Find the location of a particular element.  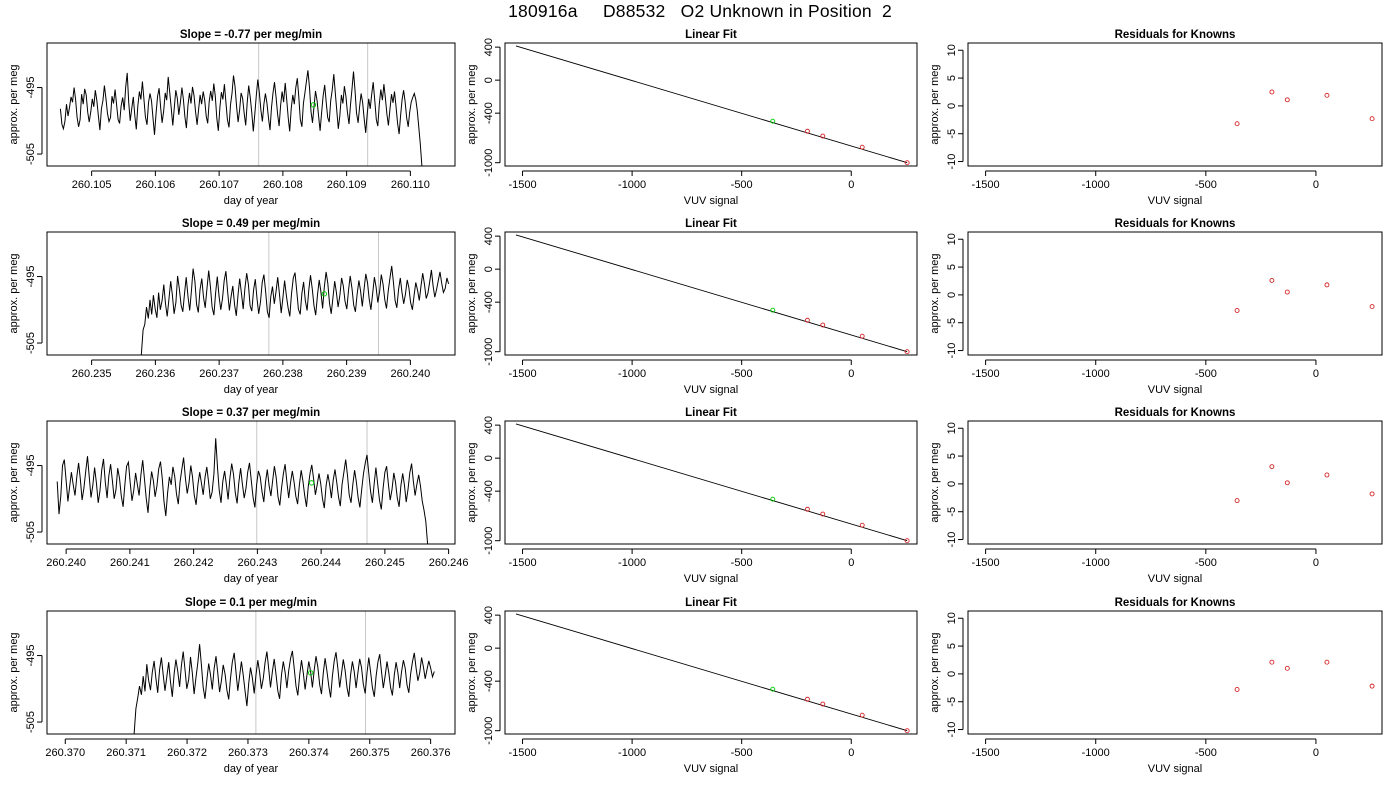

chart-title: Slope = 0.1 per meg/min is located at coordinates (251, 603).